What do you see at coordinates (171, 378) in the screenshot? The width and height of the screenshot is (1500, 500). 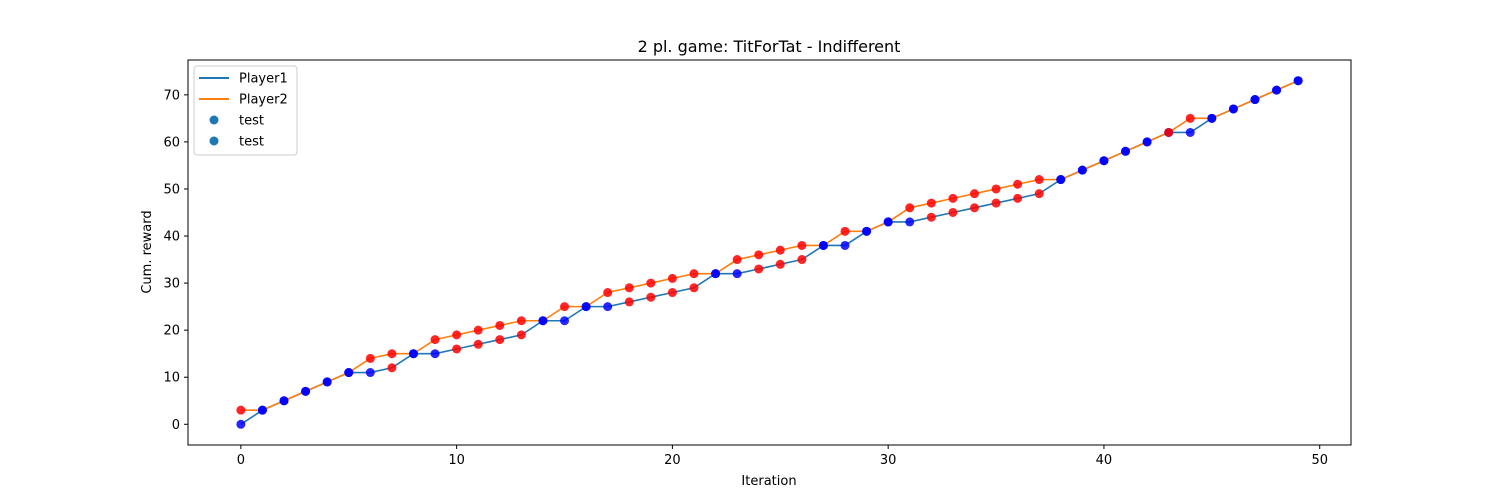 I see `y-tick-label: 10` at bounding box center [171, 378].